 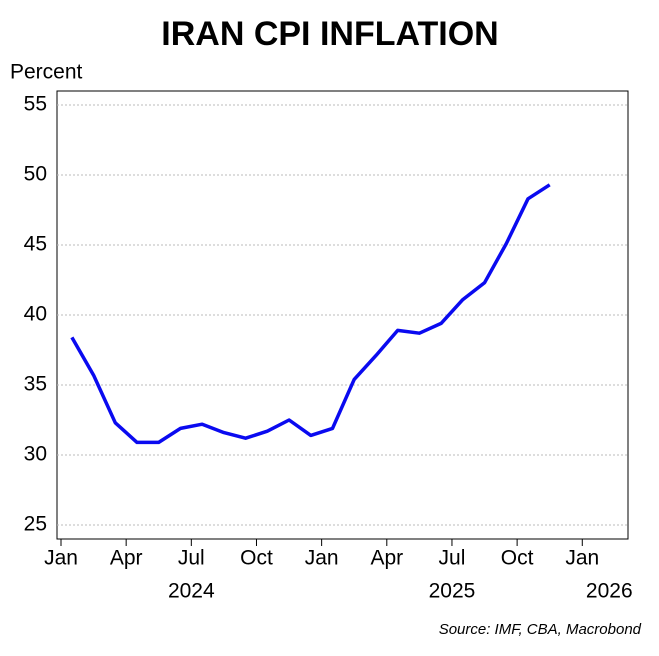 What do you see at coordinates (329, 34) in the screenshot?
I see `chart-title: IRAN CPI INFLATION` at bounding box center [329, 34].